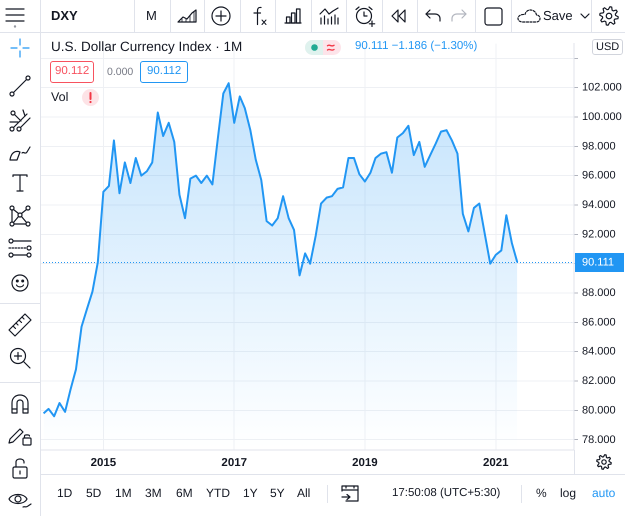 The width and height of the screenshot is (625, 516). I want to click on text: 1Y, so click(250, 493).